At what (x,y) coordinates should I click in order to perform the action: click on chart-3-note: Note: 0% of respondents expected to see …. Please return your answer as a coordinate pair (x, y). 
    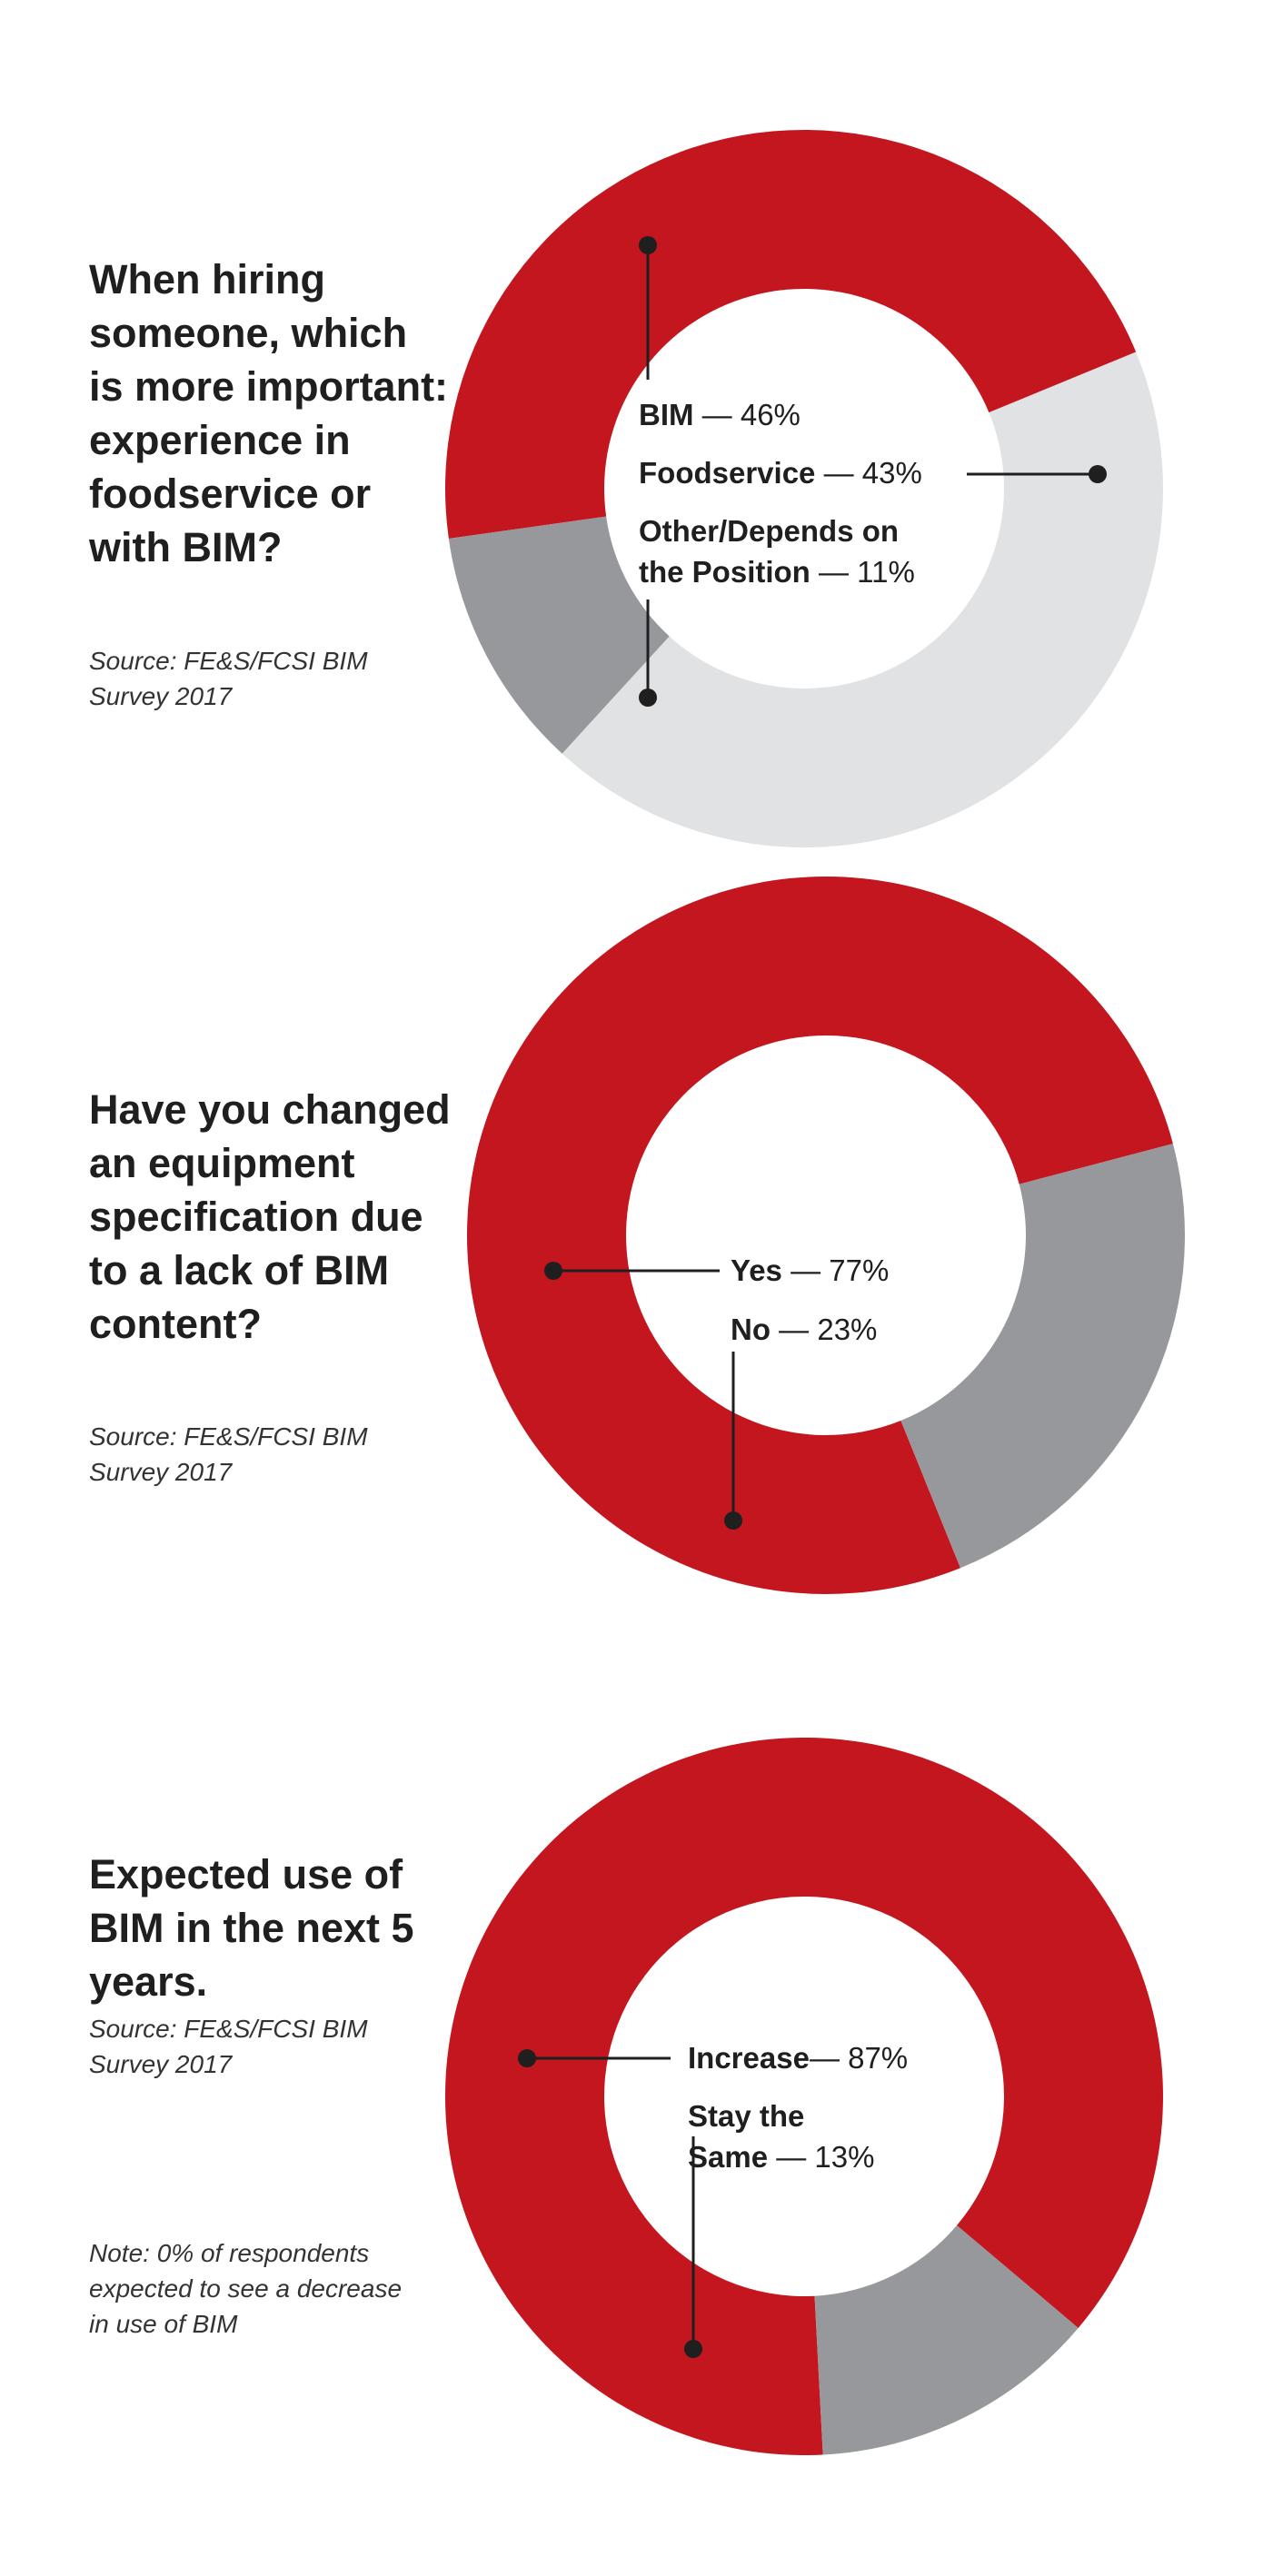
    Looking at the image, I should click on (246, 2288).